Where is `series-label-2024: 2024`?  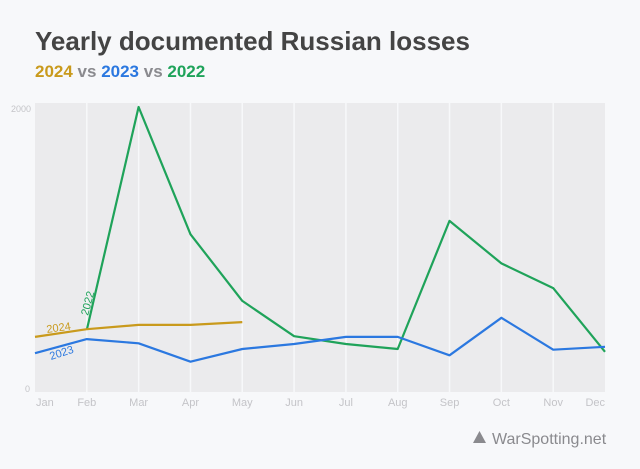
series-label-2024: 2024 is located at coordinates (59, 328).